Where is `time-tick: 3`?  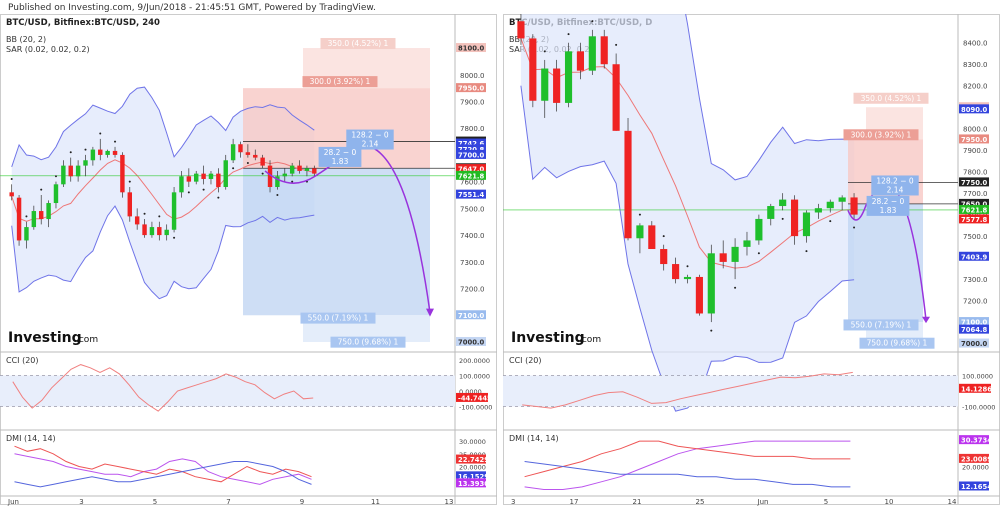
time-tick: 3 is located at coordinates (513, 502).